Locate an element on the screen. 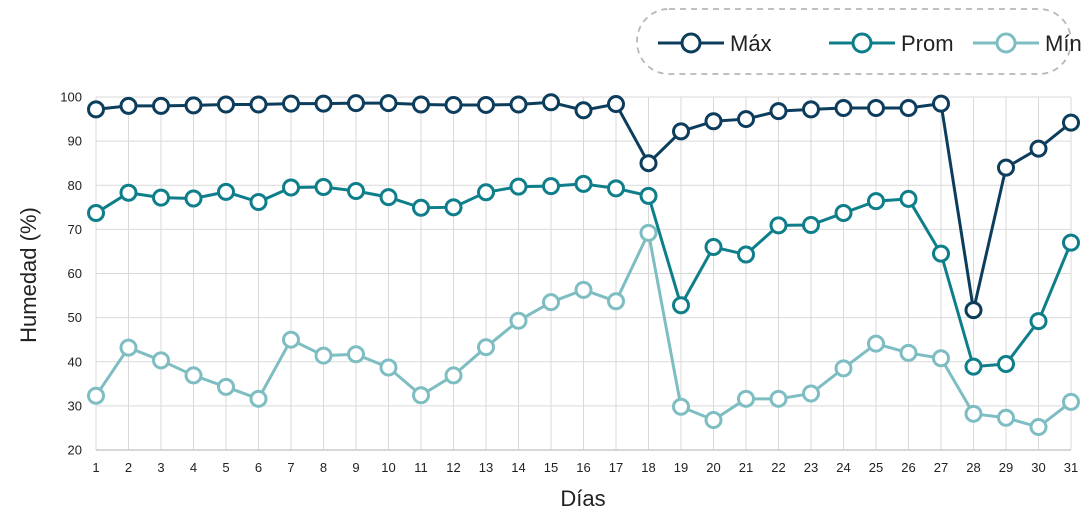 Image resolution: width=1083 pixels, height=520 pixels. legend-label: Prom is located at coordinates (927, 43).